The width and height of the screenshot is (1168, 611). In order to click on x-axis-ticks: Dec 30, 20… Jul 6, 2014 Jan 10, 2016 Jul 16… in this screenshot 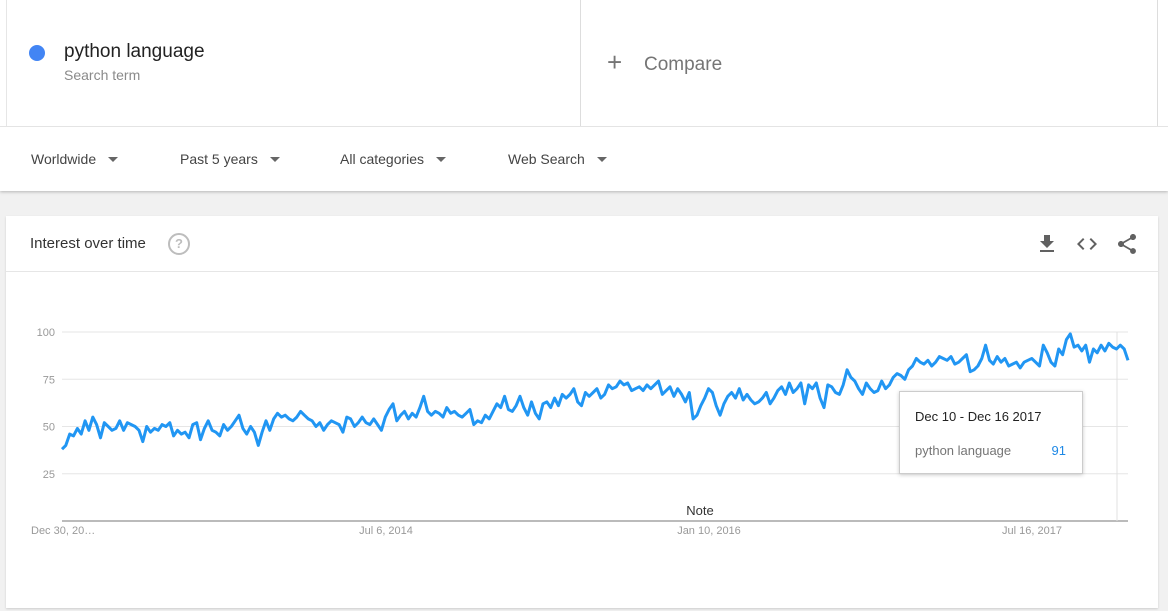, I will do `click(546, 531)`.